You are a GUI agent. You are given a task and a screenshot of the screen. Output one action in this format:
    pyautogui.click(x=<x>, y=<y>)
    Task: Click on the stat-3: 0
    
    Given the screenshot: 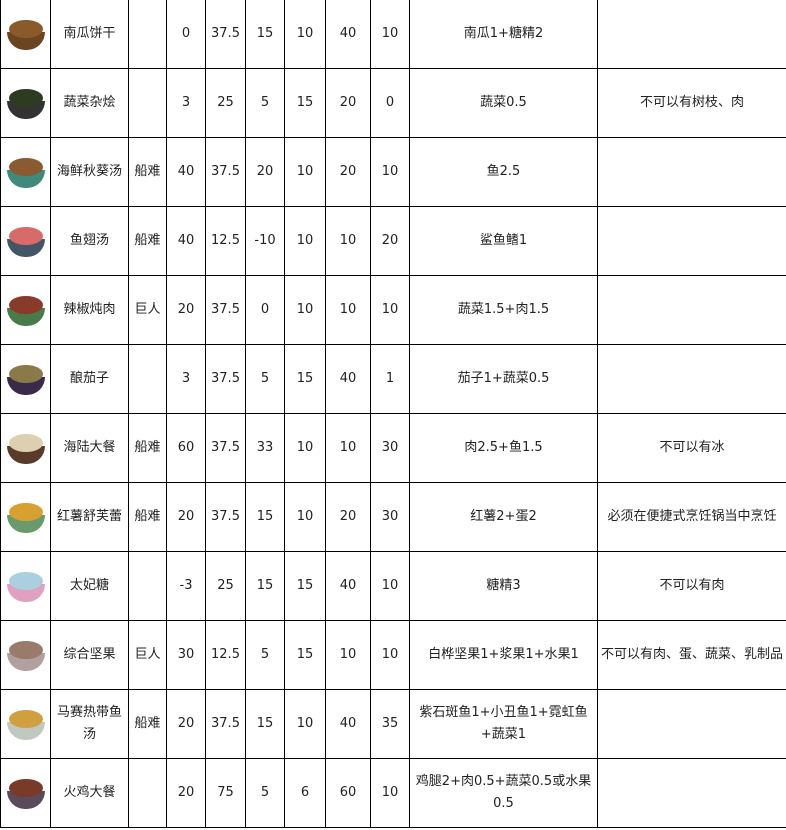 What is the action you would take?
    pyautogui.click(x=265, y=310)
    